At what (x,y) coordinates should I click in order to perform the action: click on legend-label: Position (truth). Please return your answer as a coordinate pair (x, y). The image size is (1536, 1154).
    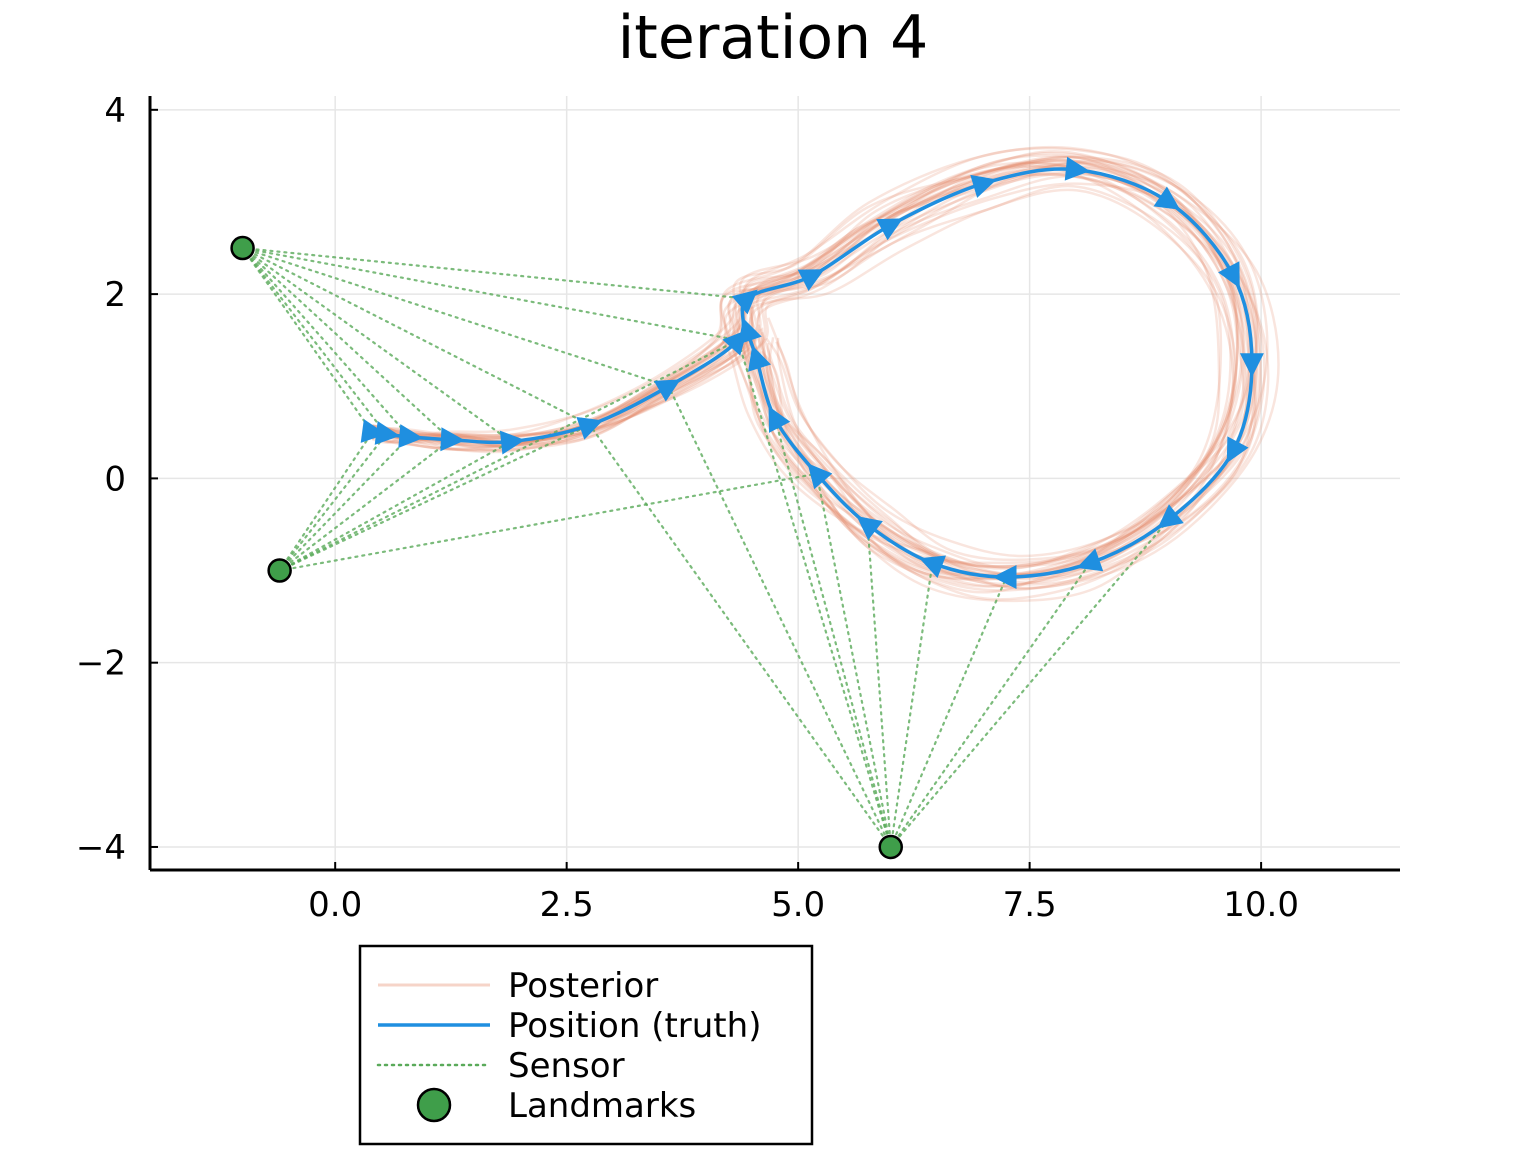
    Looking at the image, I should click on (634, 1026).